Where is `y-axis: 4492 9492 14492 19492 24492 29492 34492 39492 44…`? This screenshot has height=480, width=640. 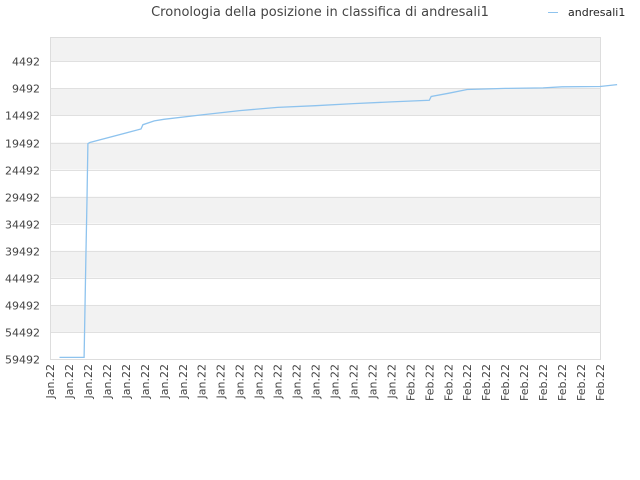 y-axis: 4492 9492 14492 19492 24492 29492 34492 39492 44… is located at coordinates (22, 211).